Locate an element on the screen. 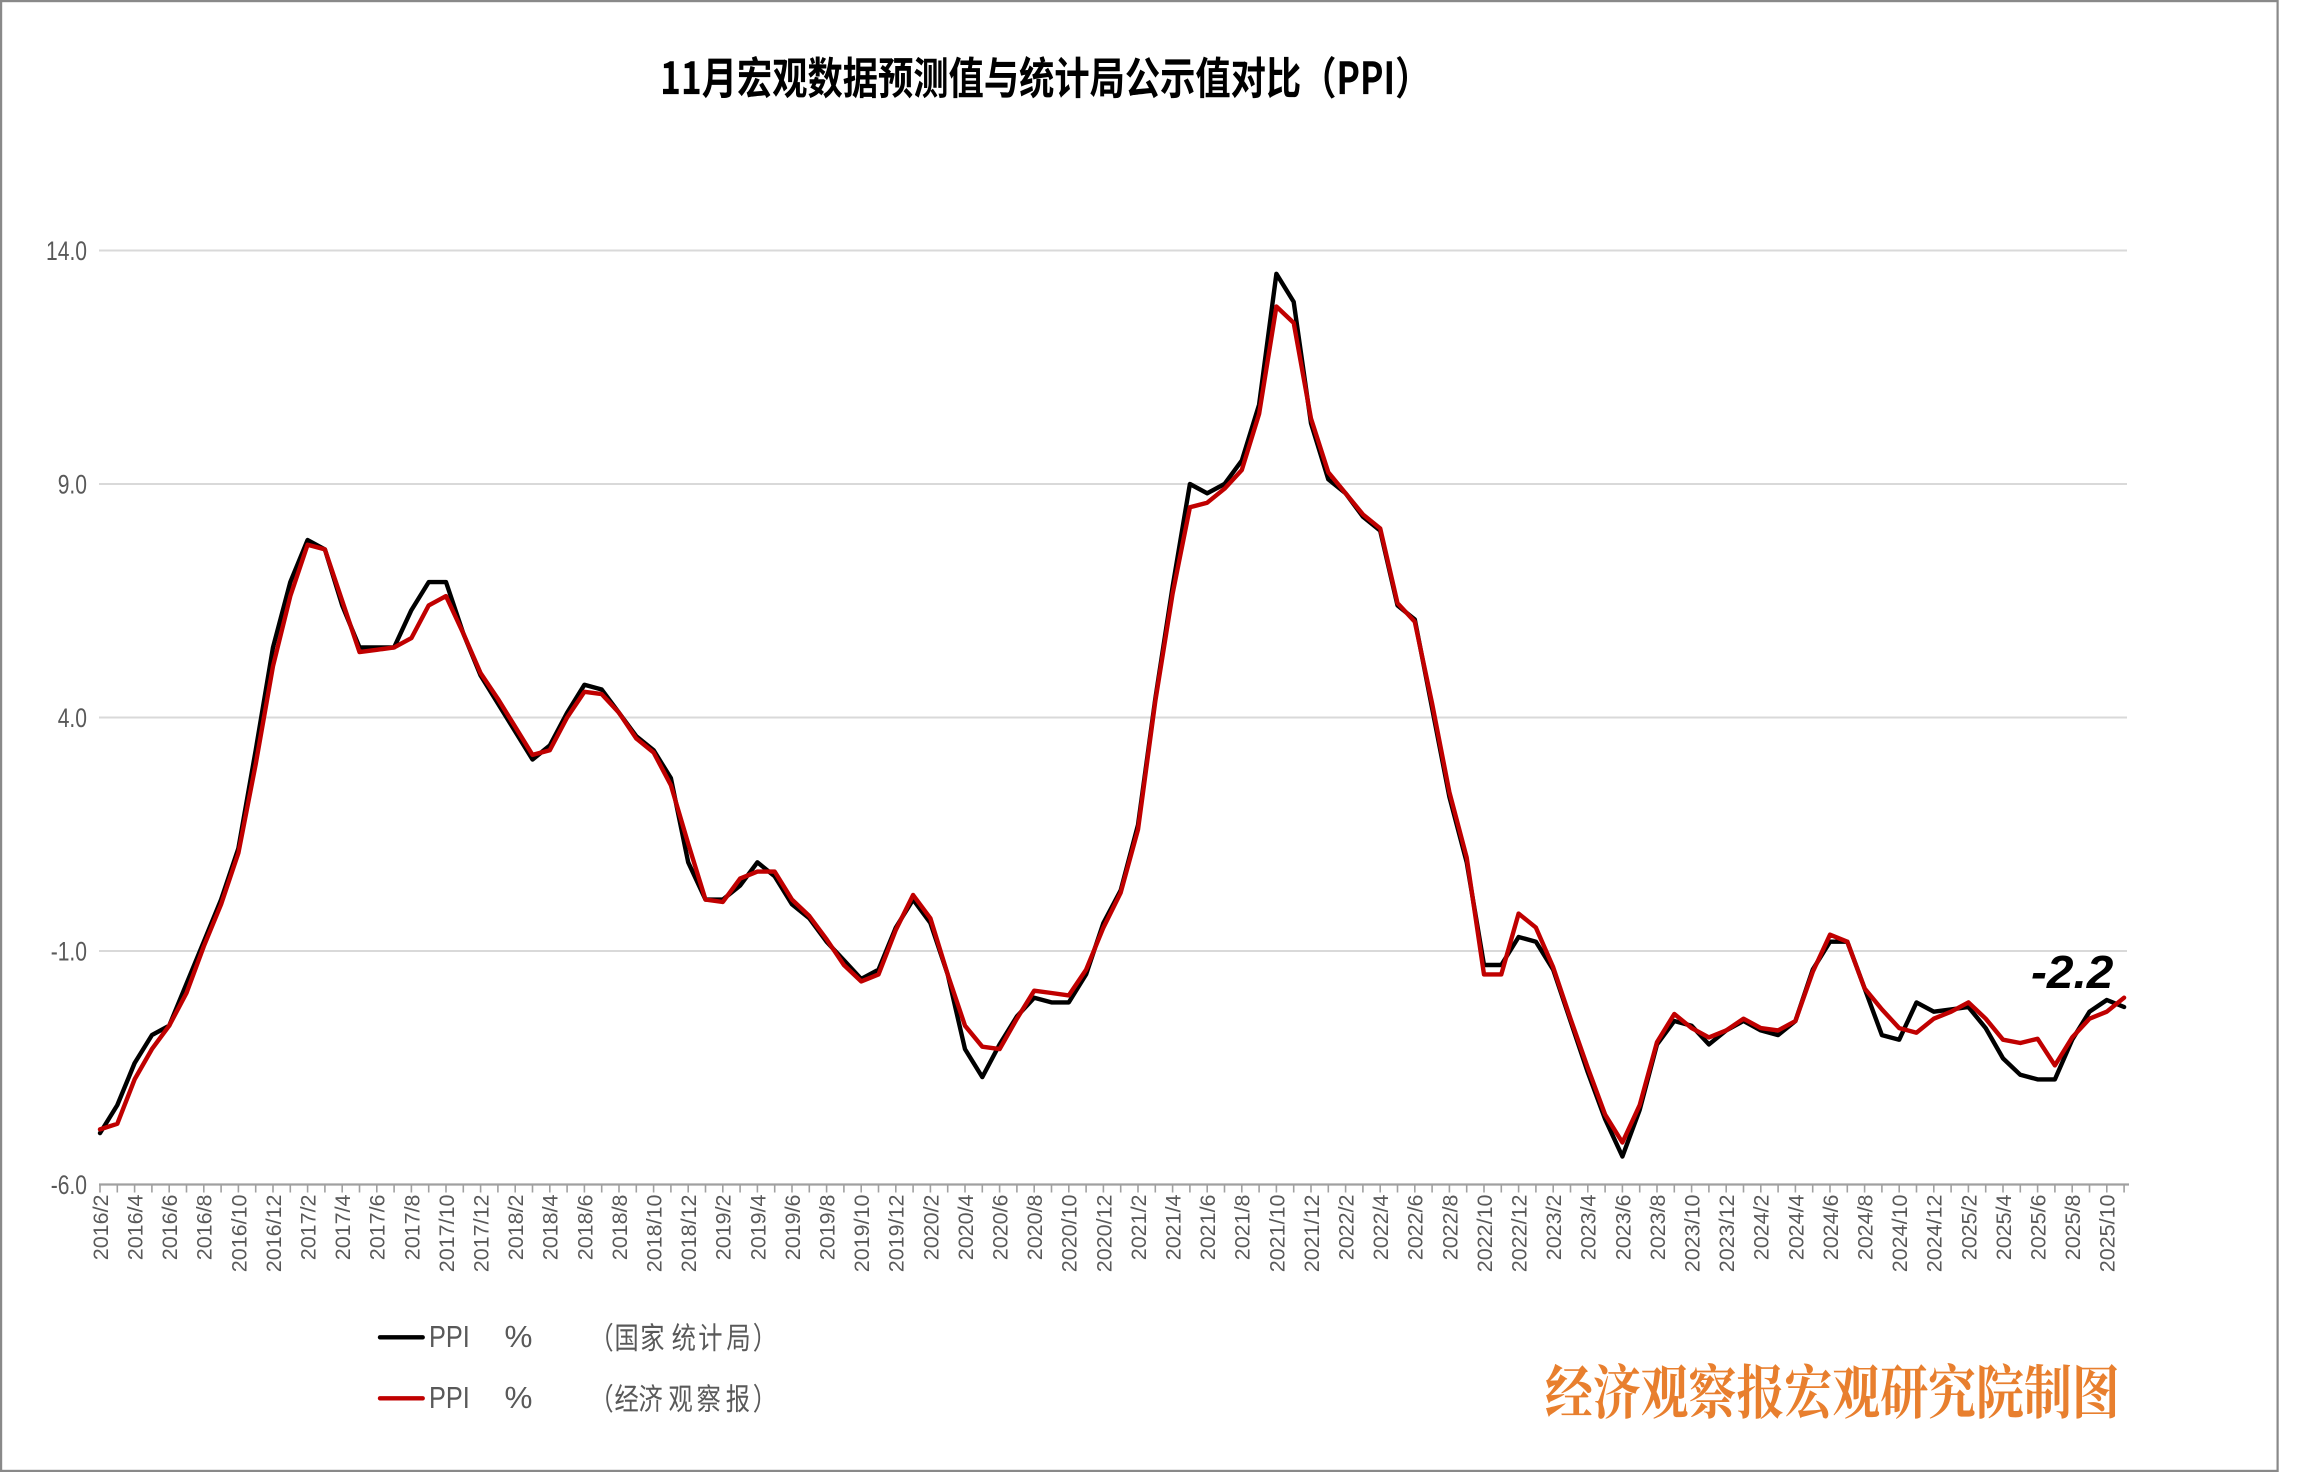  svg-text: 2017/10 is located at coordinates (447, 1233).